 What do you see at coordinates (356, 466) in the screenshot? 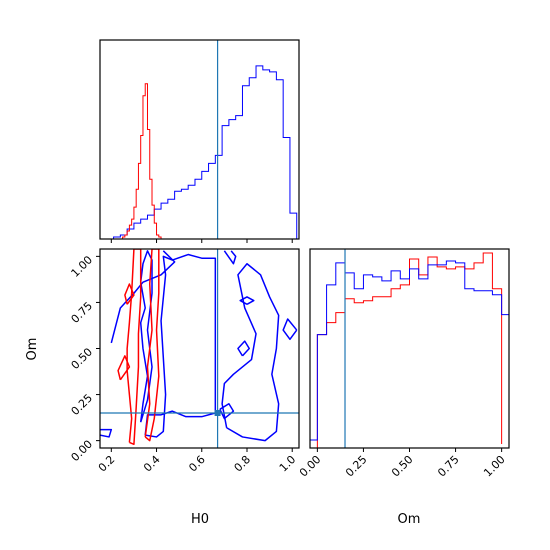
I see `om-x-tick-label-1: 0.25` at bounding box center [356, 466].